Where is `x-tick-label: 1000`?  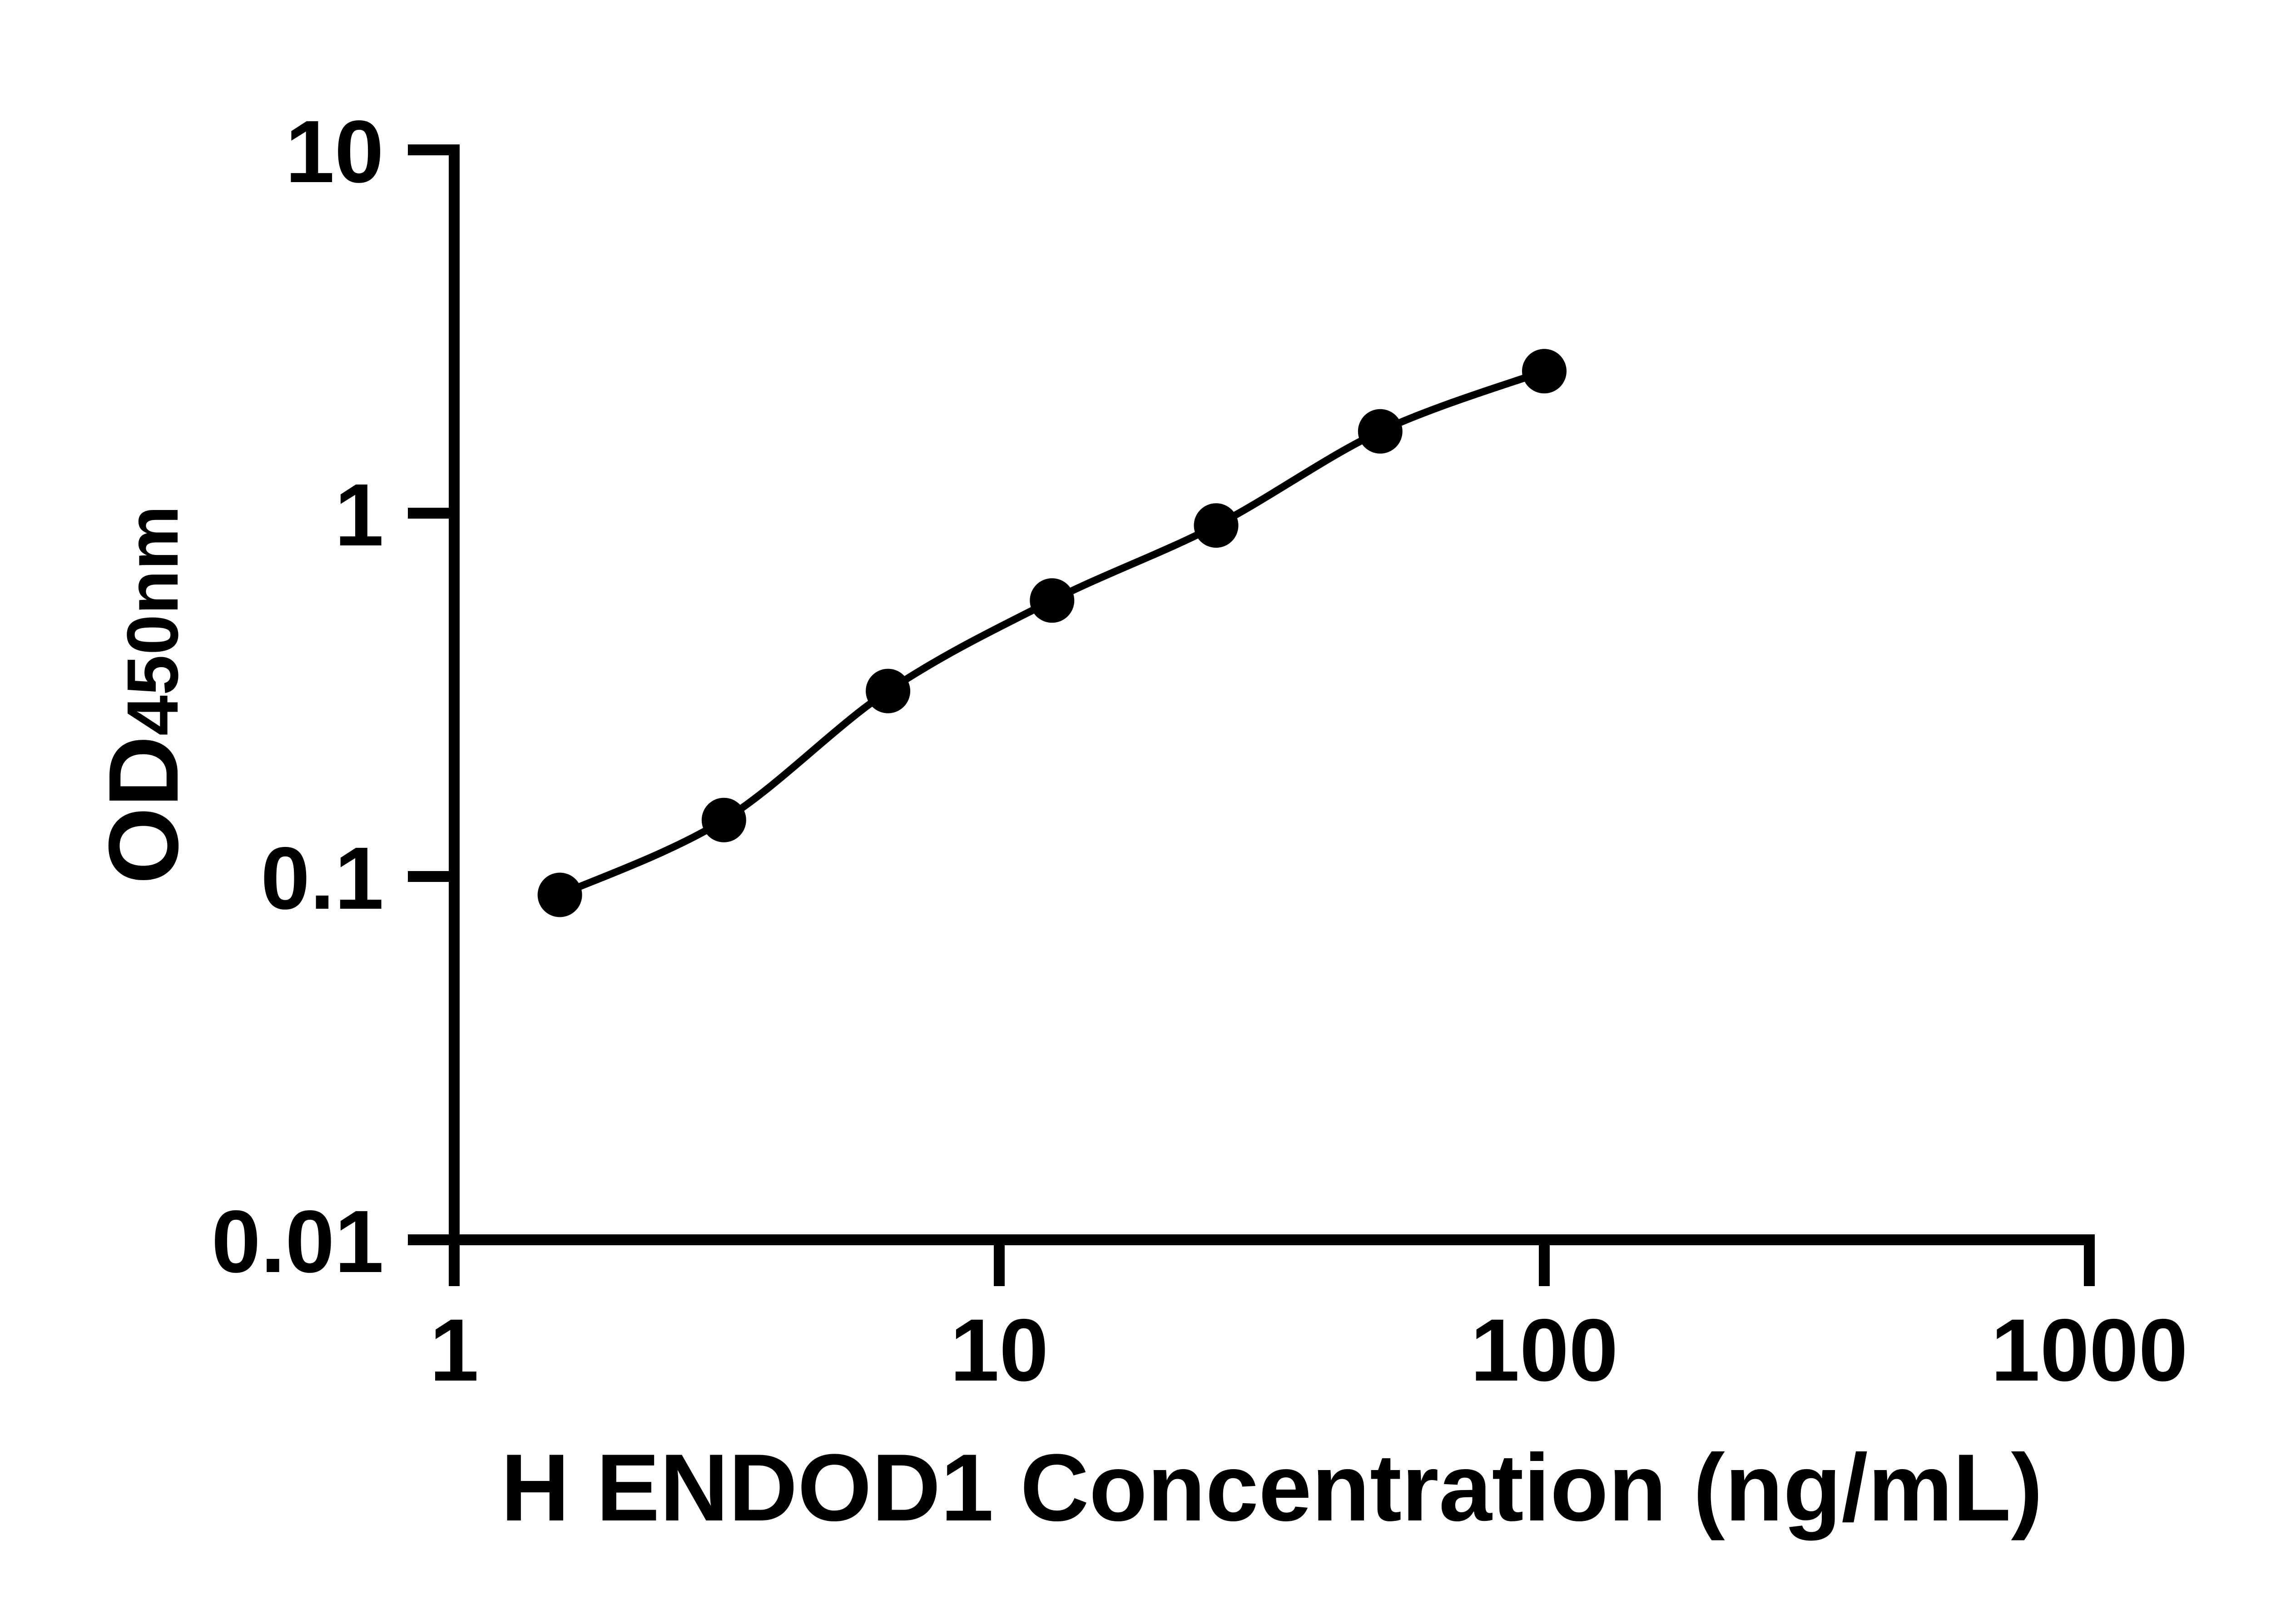 x-tick-label: 1000 is located at coordinates (2089, 1350).